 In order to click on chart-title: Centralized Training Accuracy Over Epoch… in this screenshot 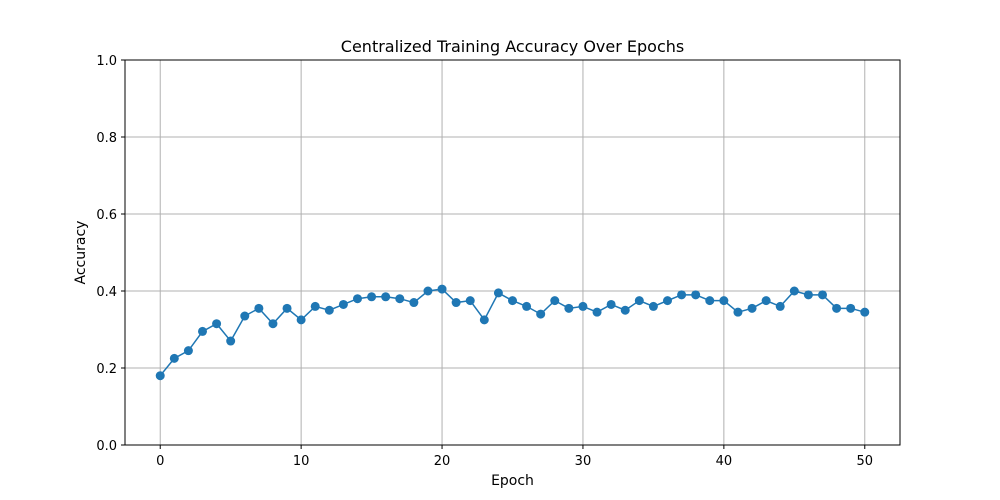, I will do `click(512, 46)`.